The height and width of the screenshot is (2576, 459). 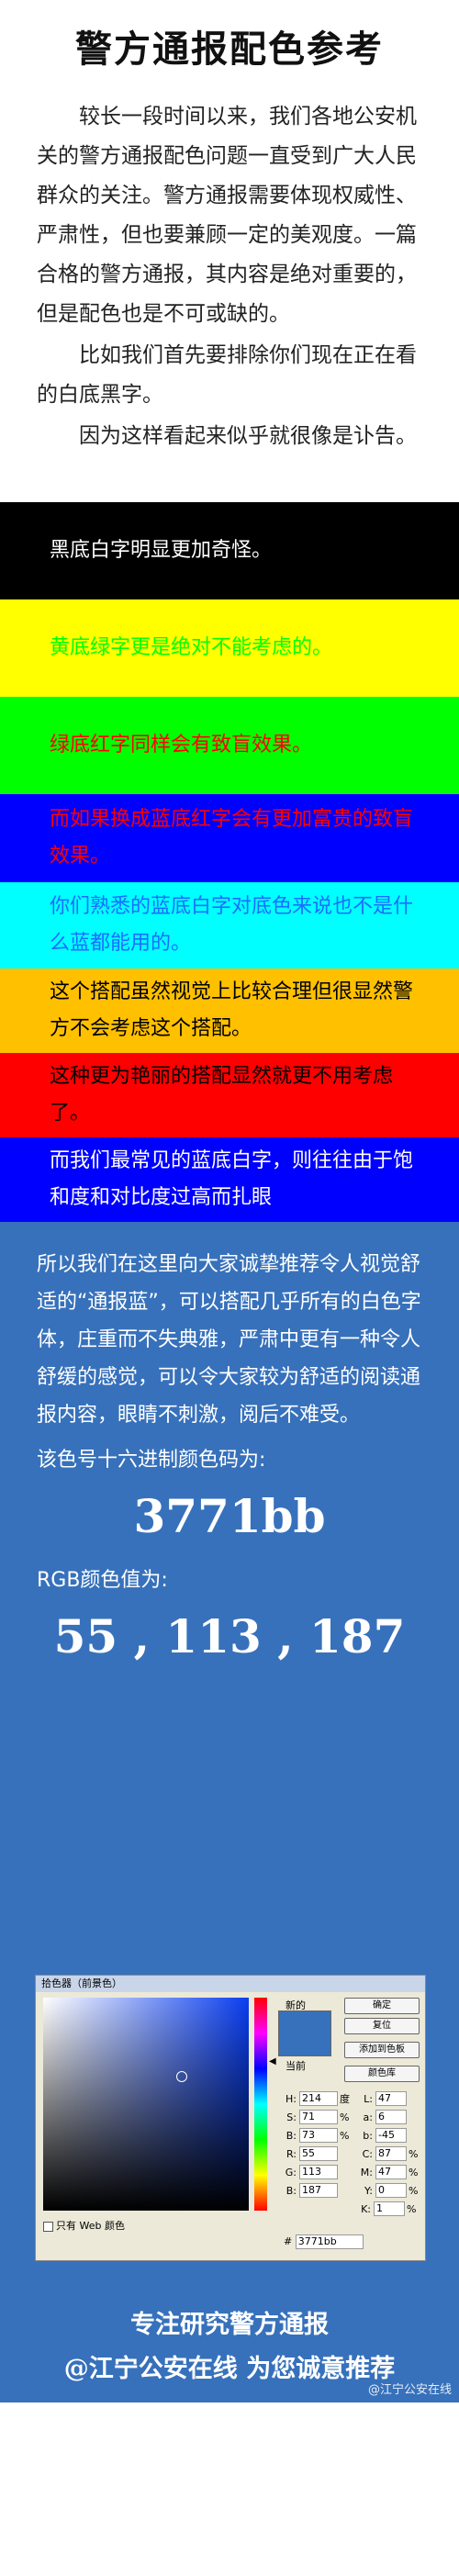 I want to click on b-lab-field: -45, so click(x=391, y=2135).